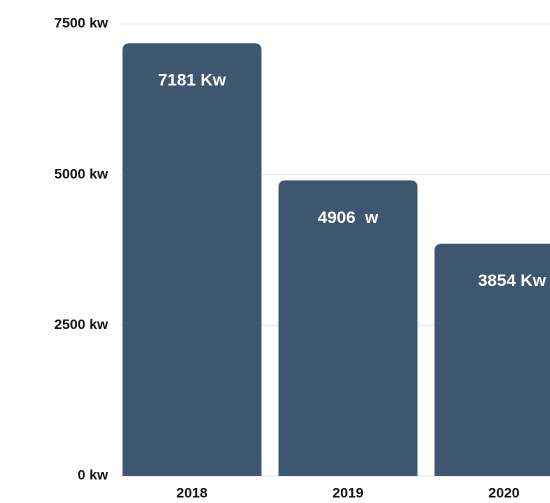  I want to click on x-tick-label: 2019, so click(347, 493).